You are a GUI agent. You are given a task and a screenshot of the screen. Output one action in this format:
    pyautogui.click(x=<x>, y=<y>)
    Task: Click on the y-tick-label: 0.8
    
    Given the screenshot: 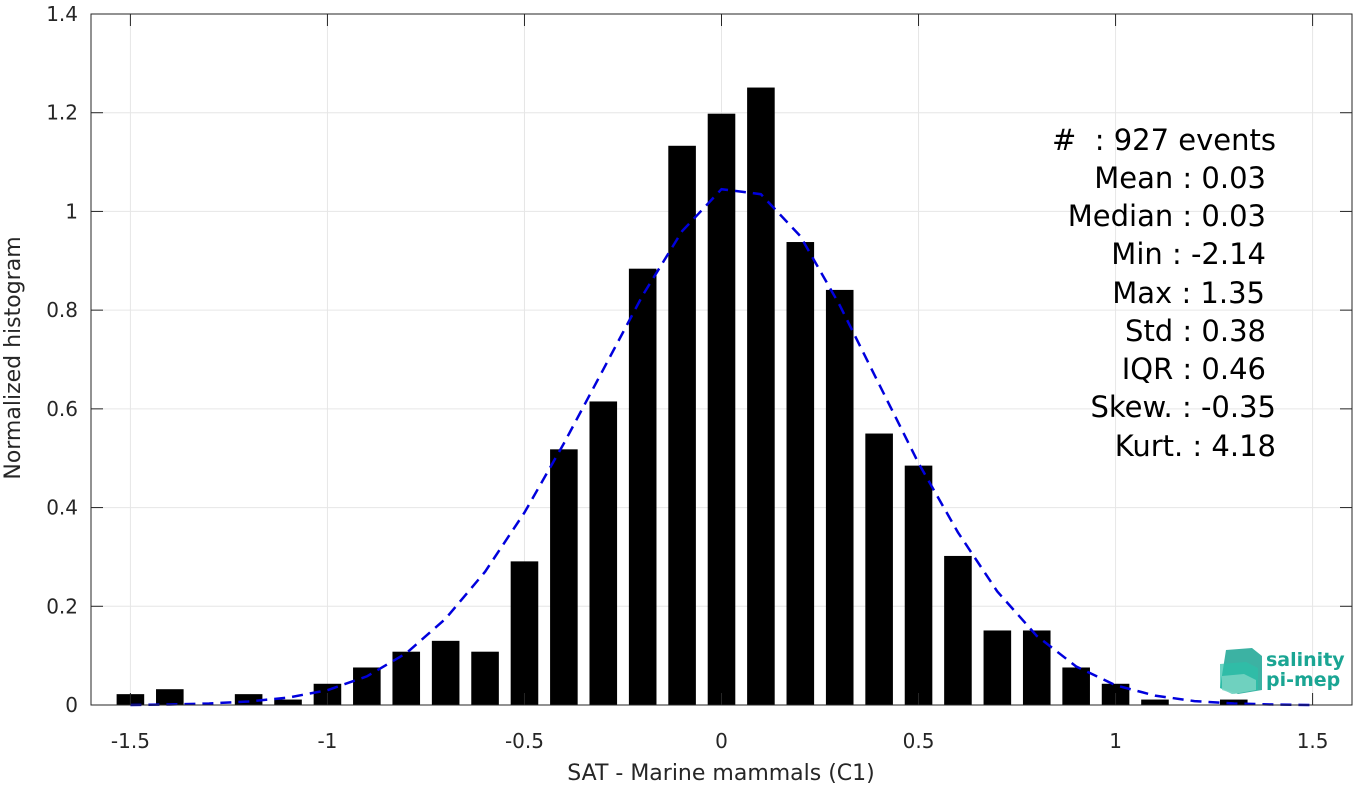 What is the action you would take?
    pyautogui.click(x=62, y=310)
    